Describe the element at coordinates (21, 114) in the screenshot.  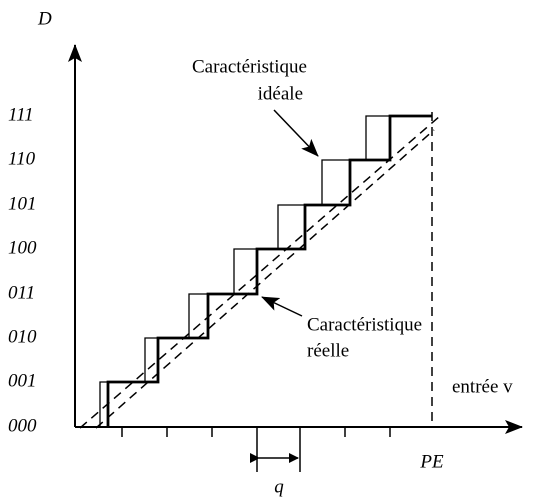
I see `code-label: 111` at that location.